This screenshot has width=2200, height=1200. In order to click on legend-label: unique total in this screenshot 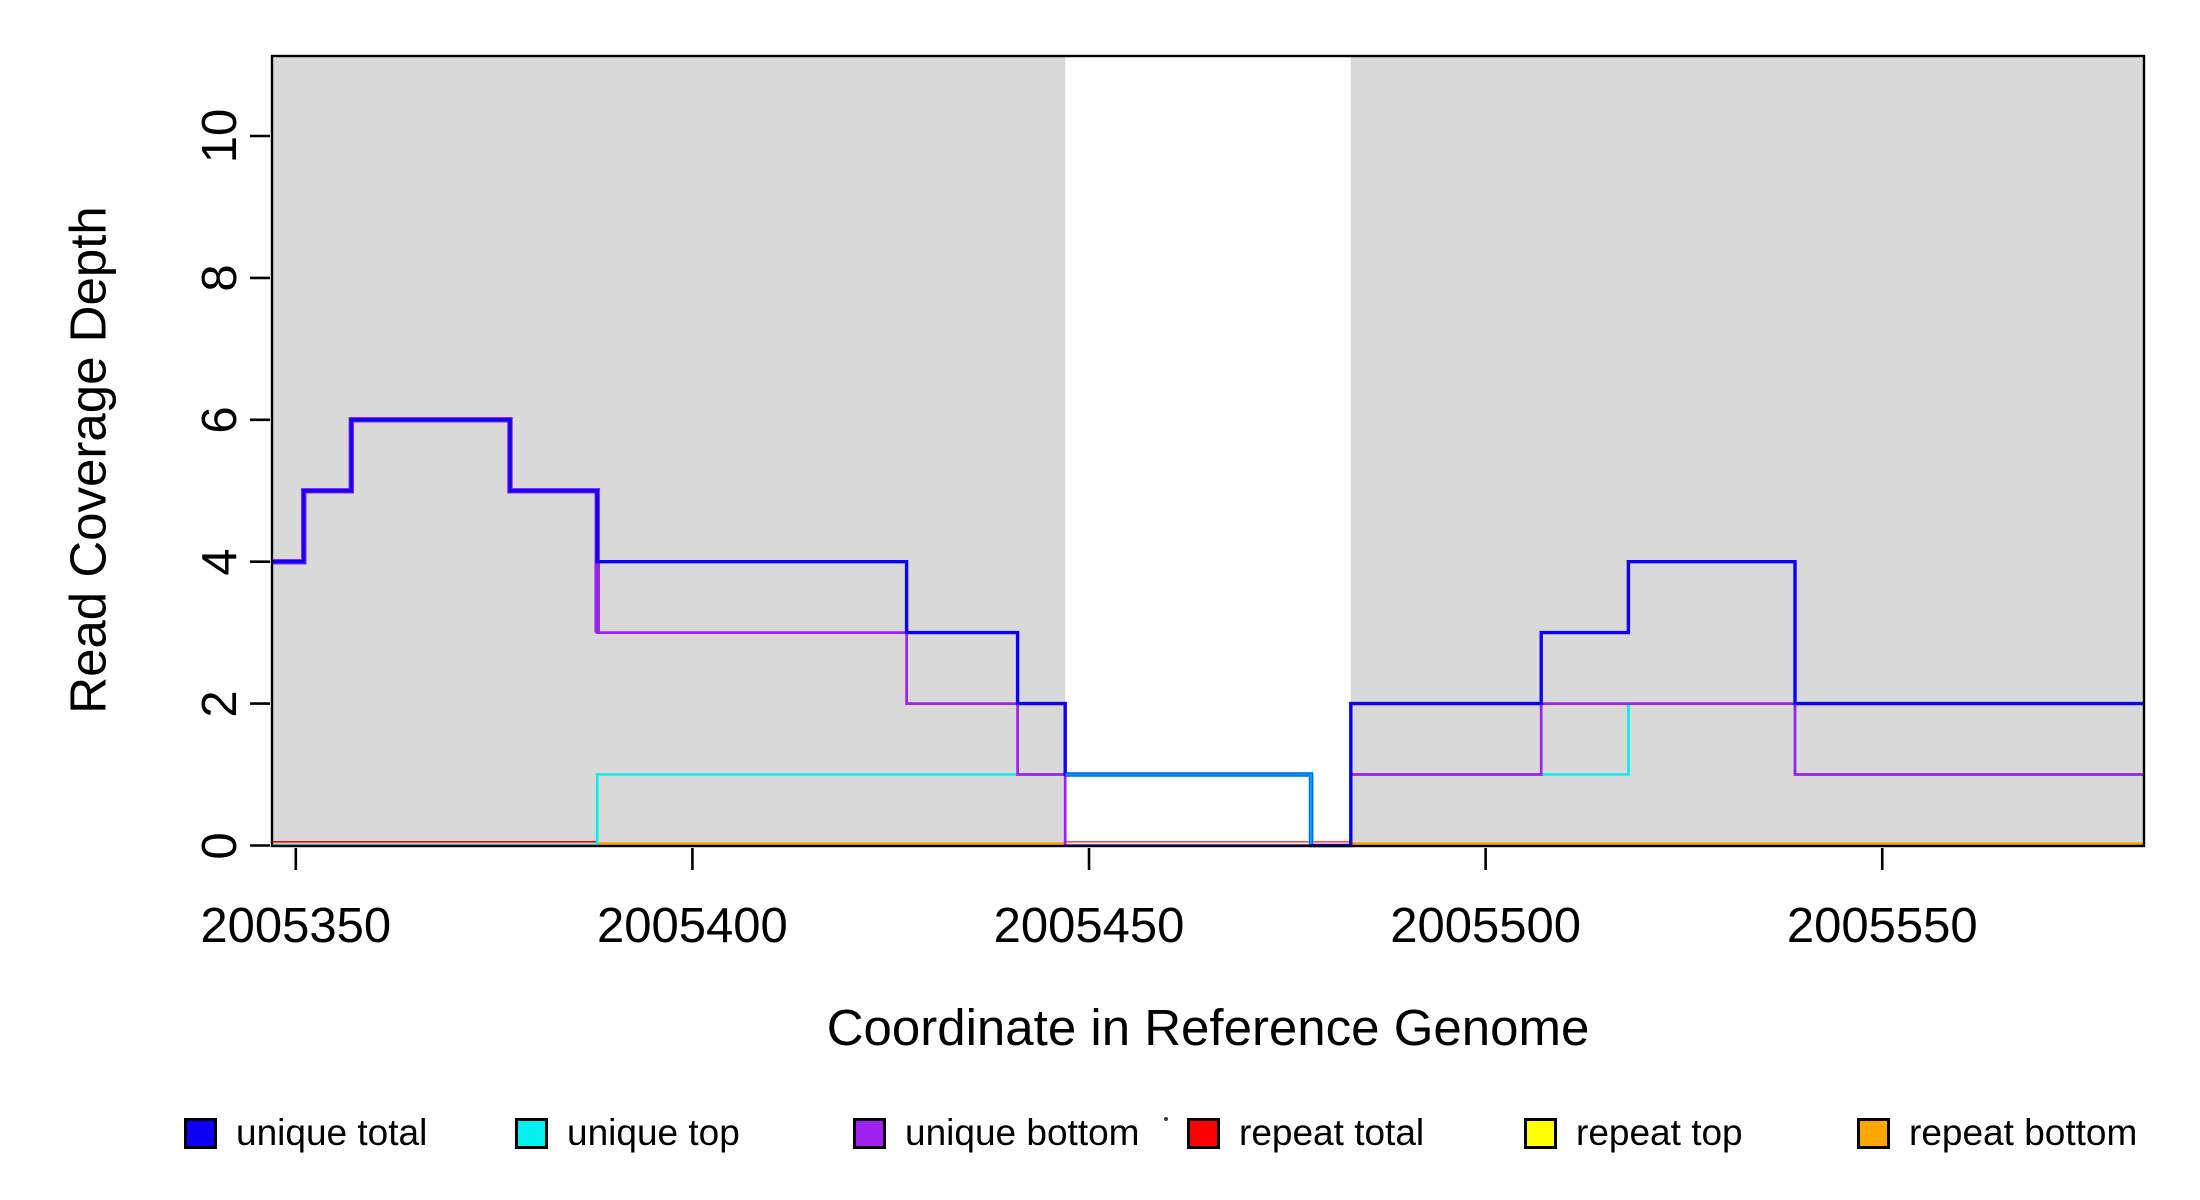, I will do `click(332, 1132)`.